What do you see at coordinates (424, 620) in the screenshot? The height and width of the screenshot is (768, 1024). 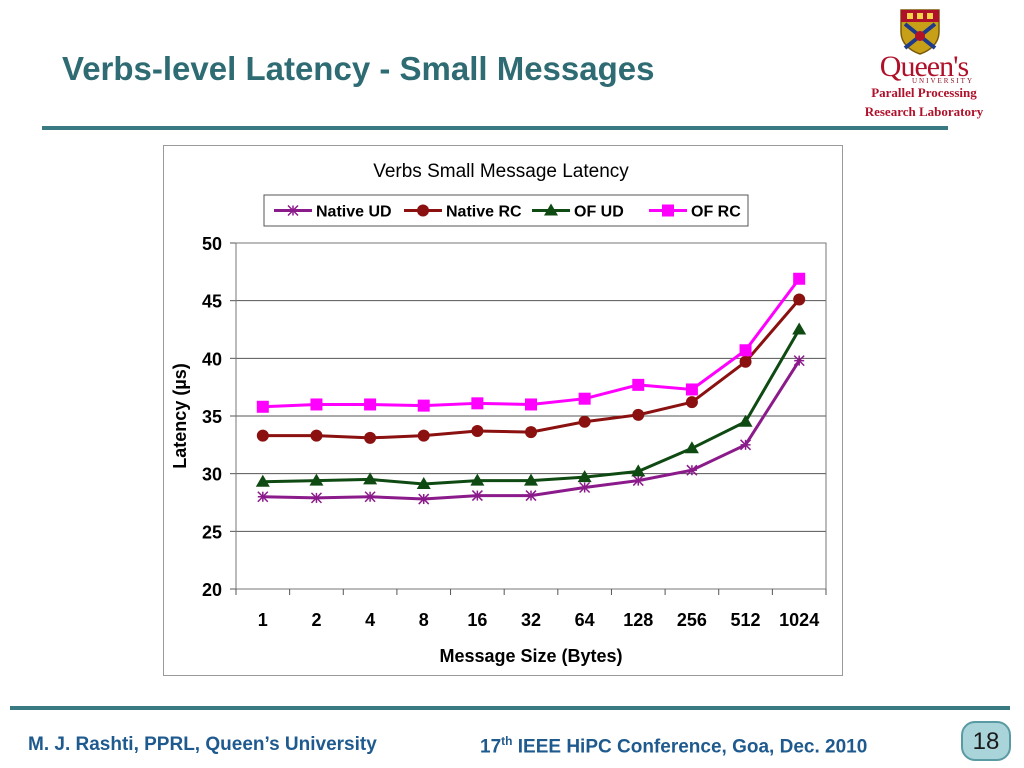 I see `x-tick-label-8: 8` at bounding box center [424, 620].